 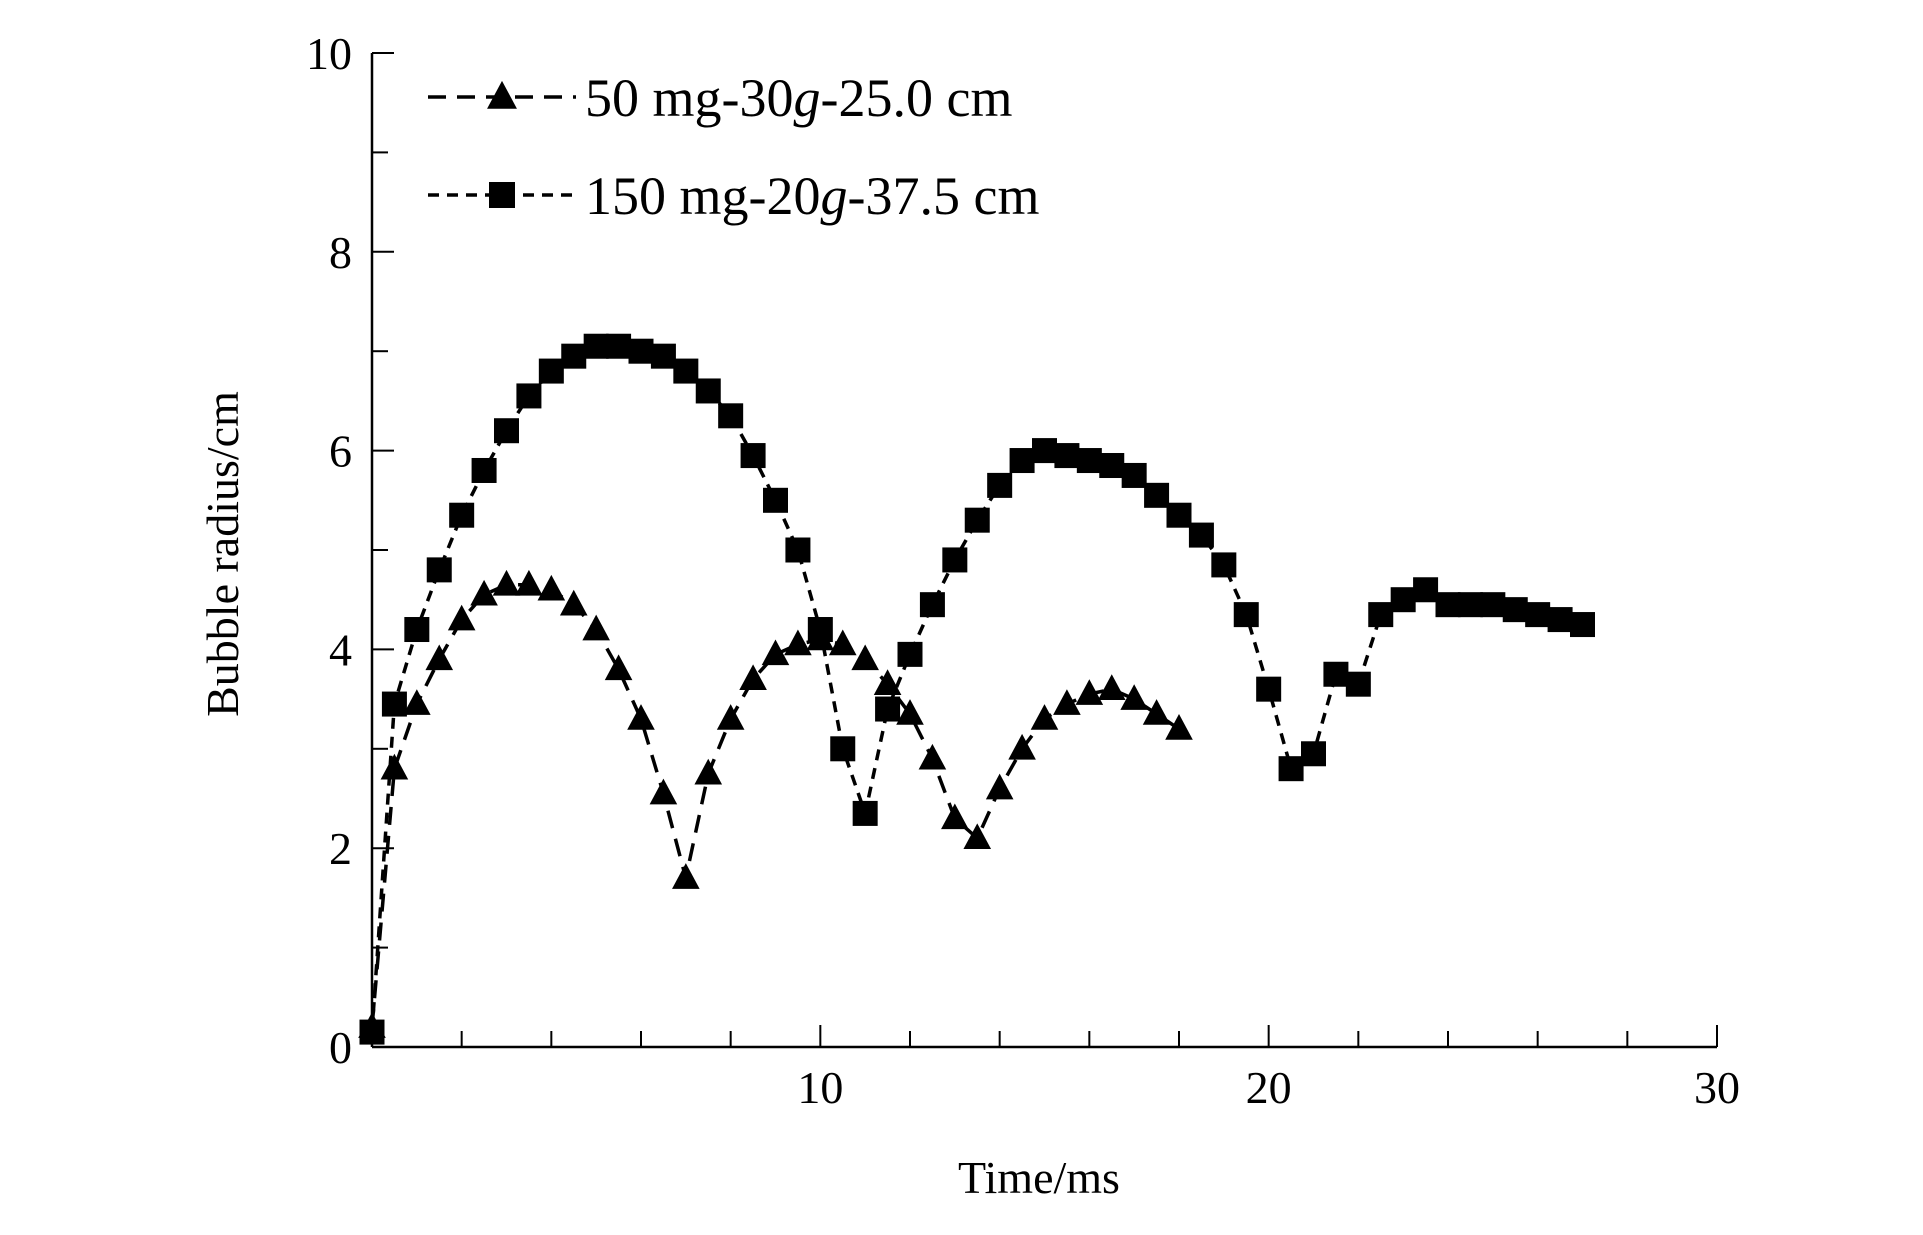 What do you see at coordinates (1269, 1087) in the screenshot?
I see `x-tick-label: 20` at bounding box center [1269, 1087].